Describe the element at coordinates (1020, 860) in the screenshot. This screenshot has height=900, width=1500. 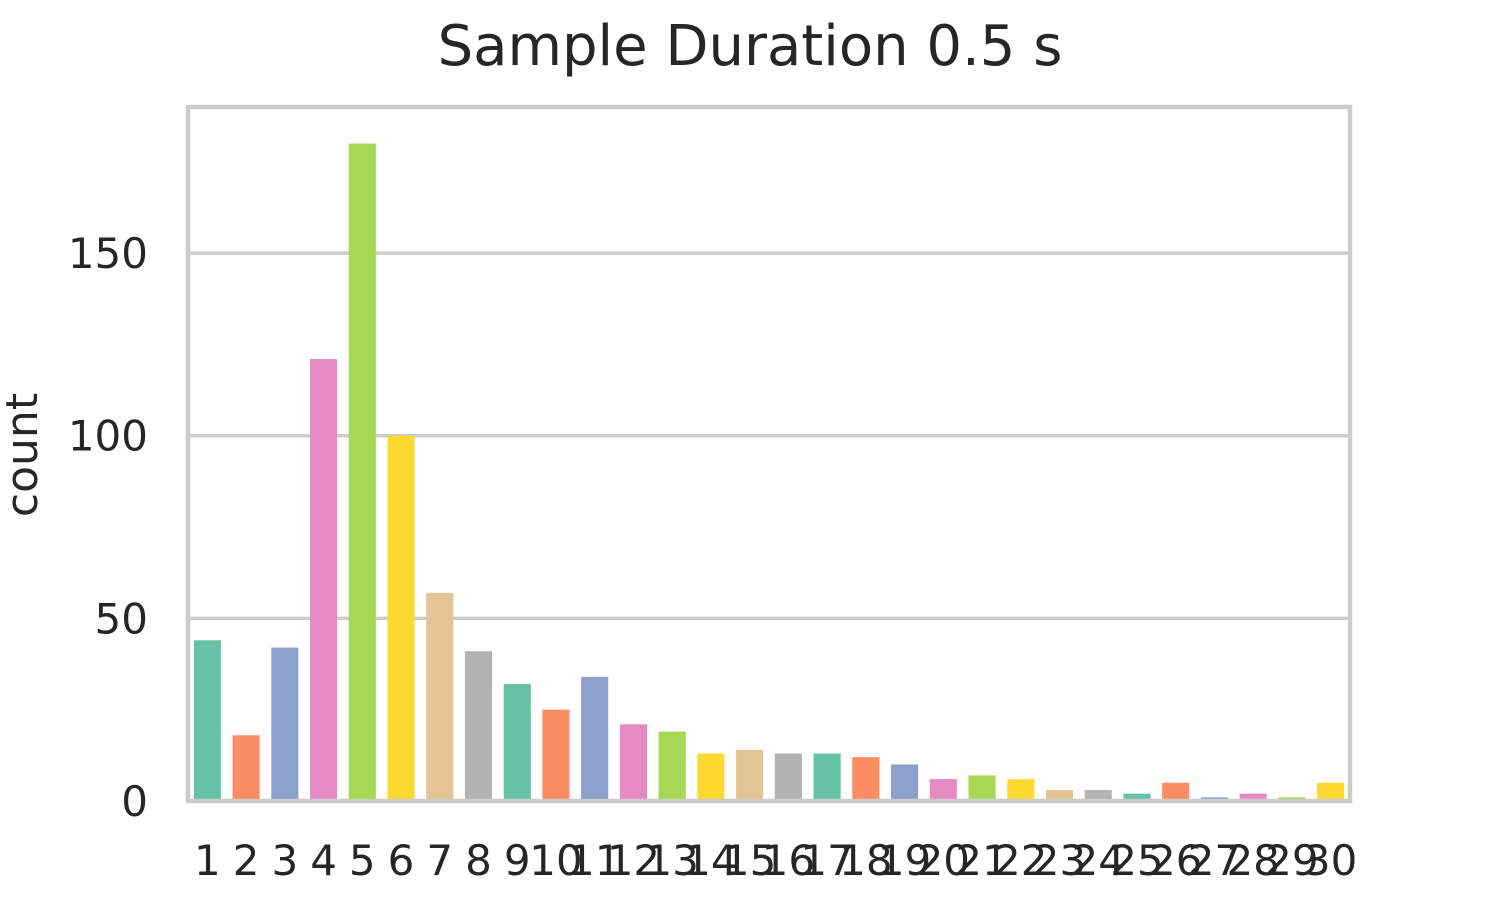
I see `x-tick-label: 22` at that location.